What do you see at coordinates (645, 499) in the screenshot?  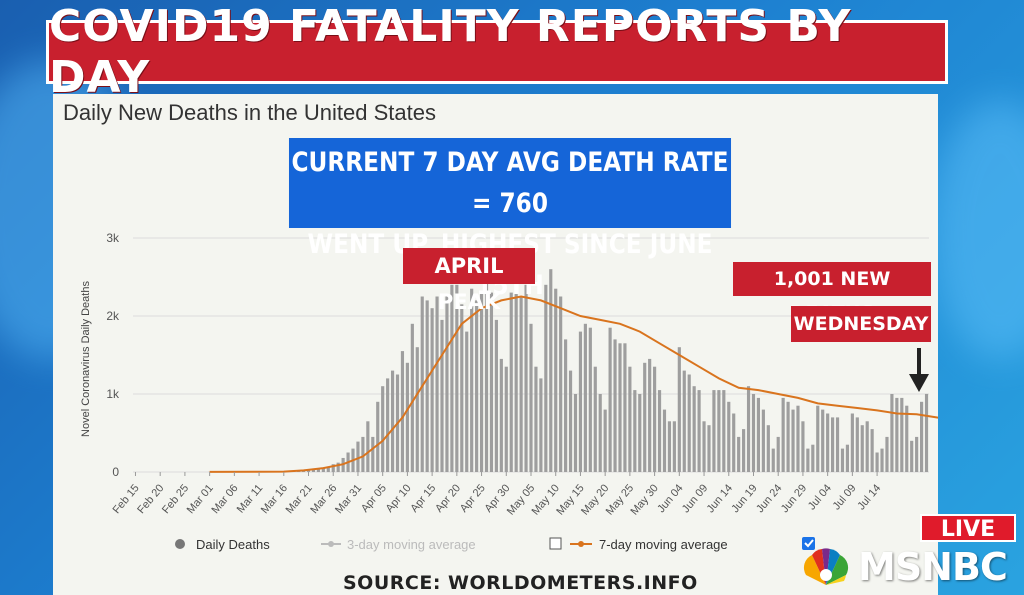 I see `x-tick-label: May 30` at bounding box center [645, 499].